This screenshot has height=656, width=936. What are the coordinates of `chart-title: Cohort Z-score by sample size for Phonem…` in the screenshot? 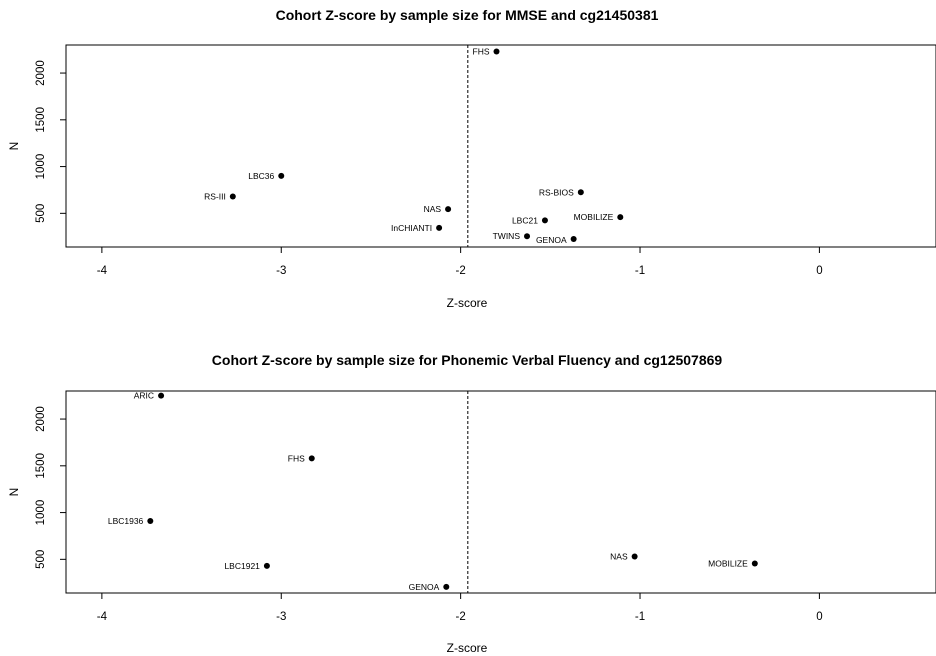 It's located at (467, 360).